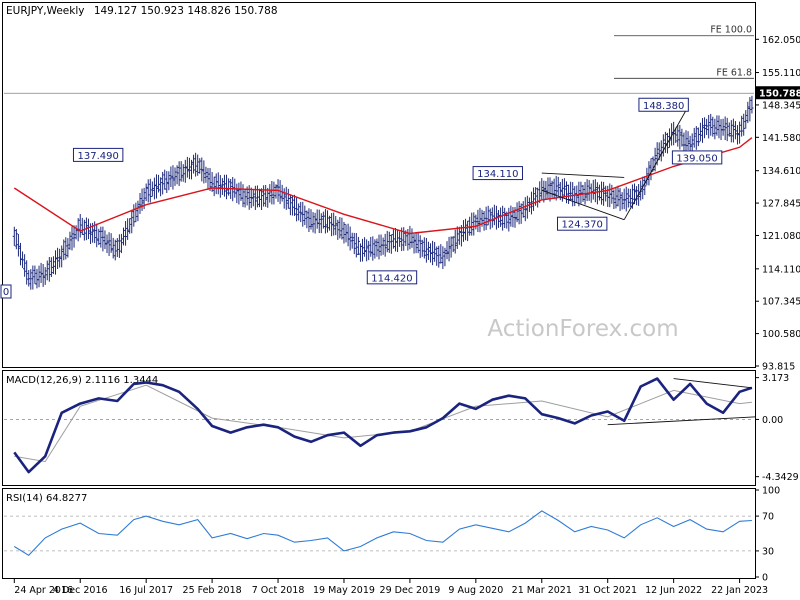 The width and height of the screenshot is (800, 600). I want to click on triangle-upper-trendline, so click(583, 175).